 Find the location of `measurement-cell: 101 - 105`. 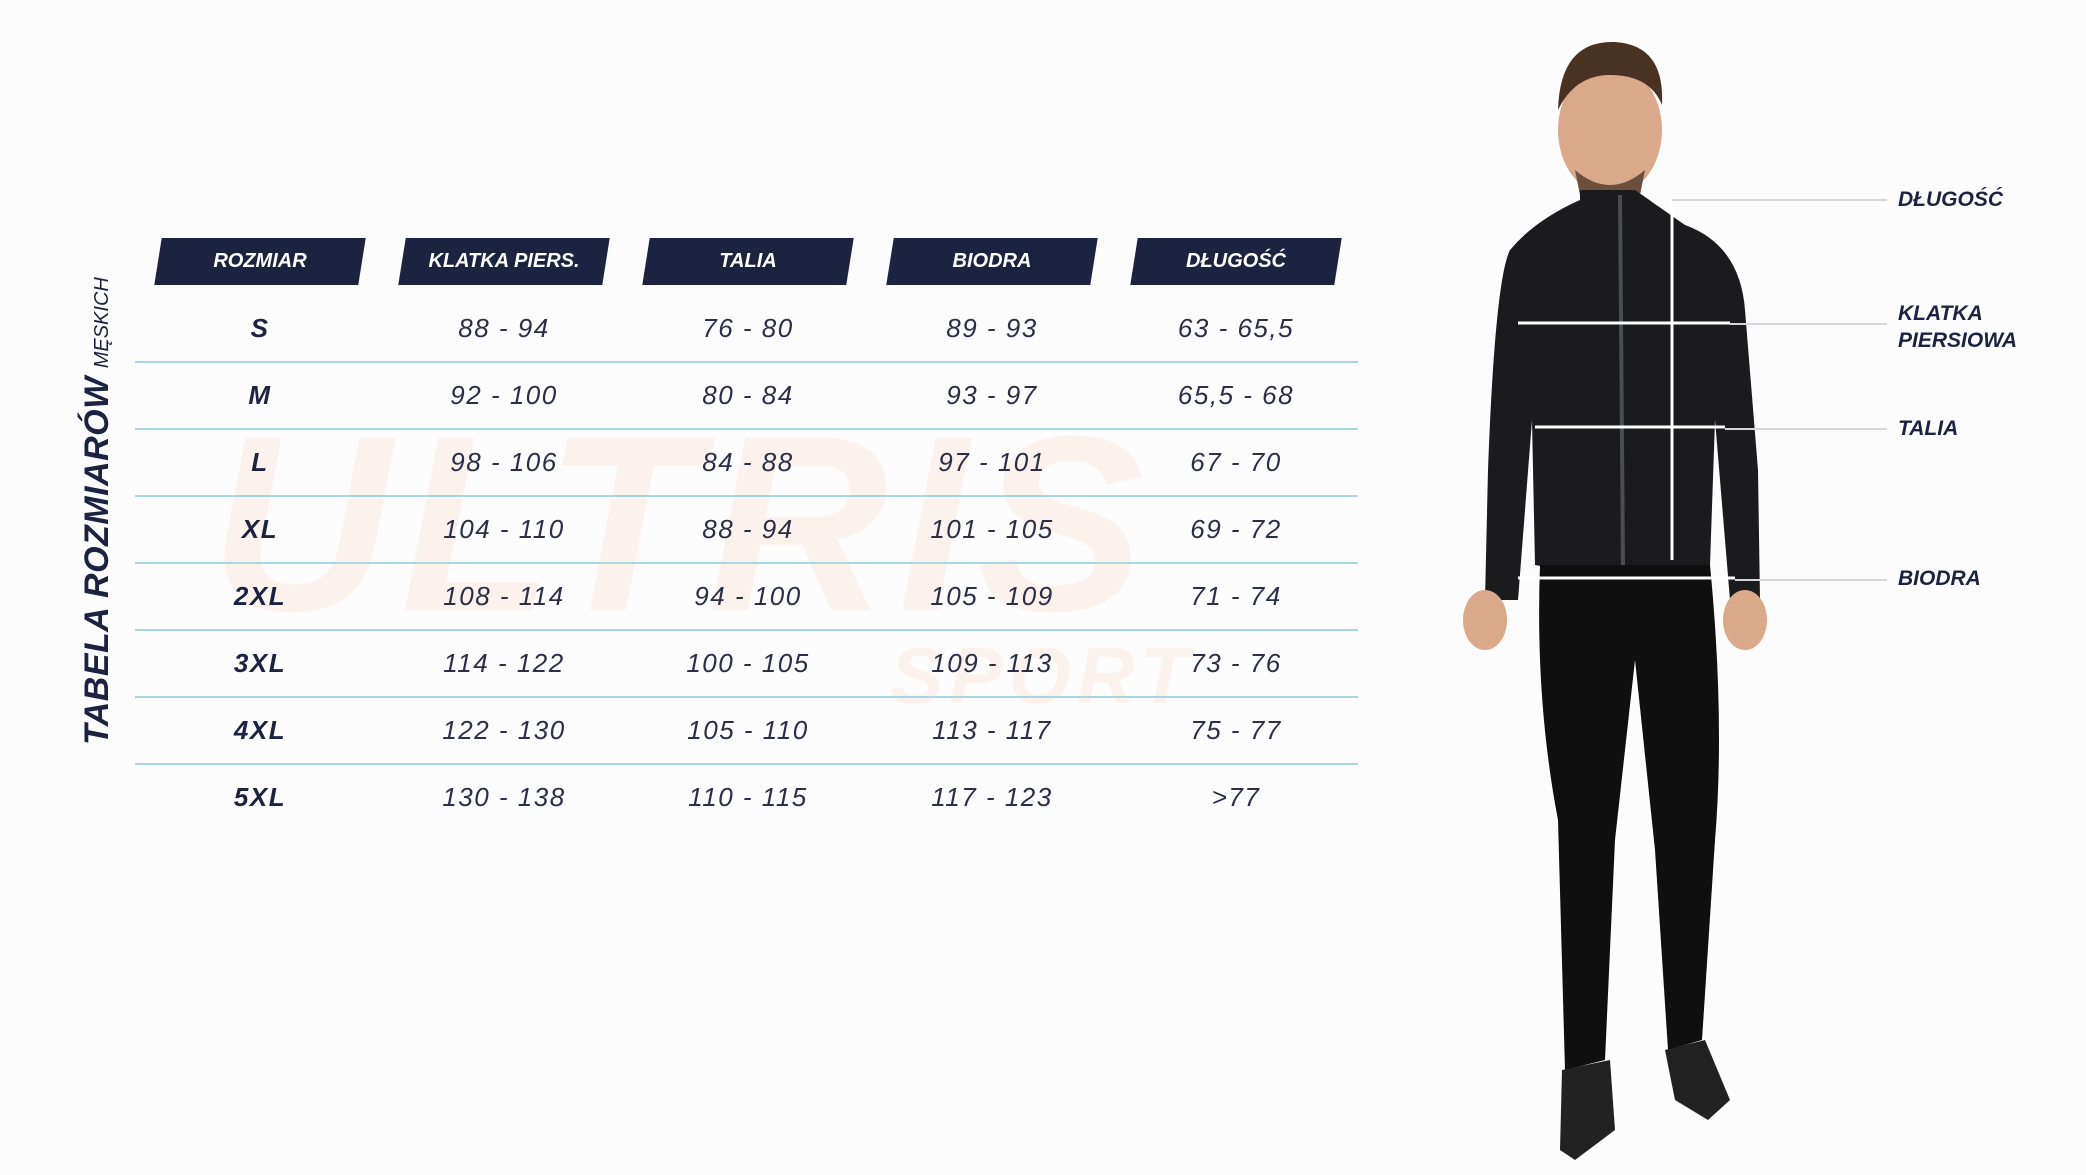

measurement-cell: 101 - 105 is located at coordinates (992, 529).